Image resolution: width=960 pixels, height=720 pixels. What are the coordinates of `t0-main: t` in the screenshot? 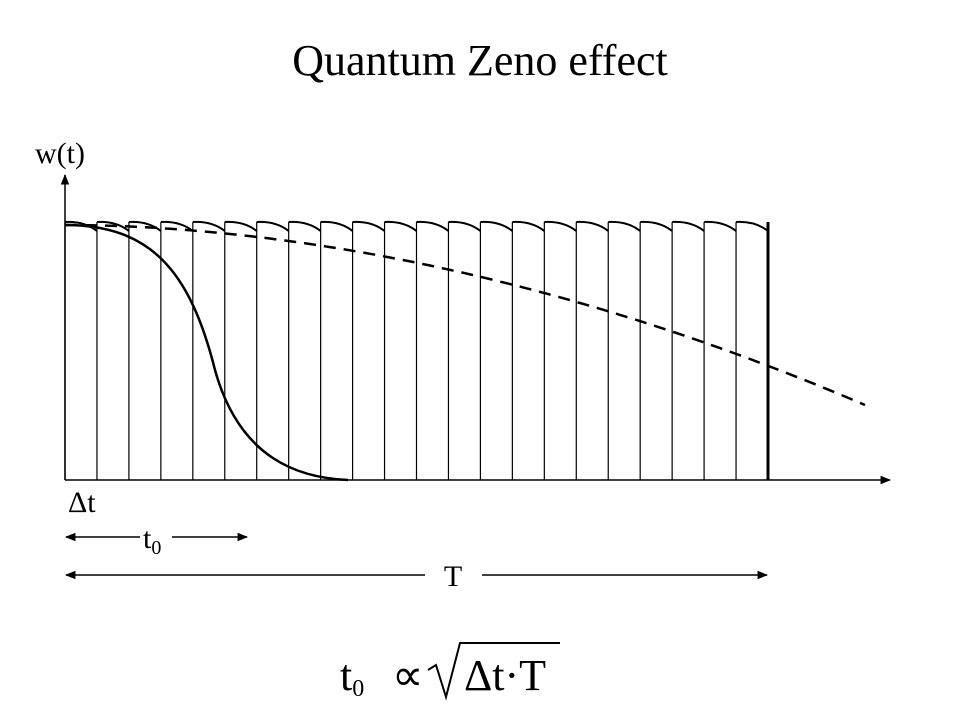 It's located at (147, 538).